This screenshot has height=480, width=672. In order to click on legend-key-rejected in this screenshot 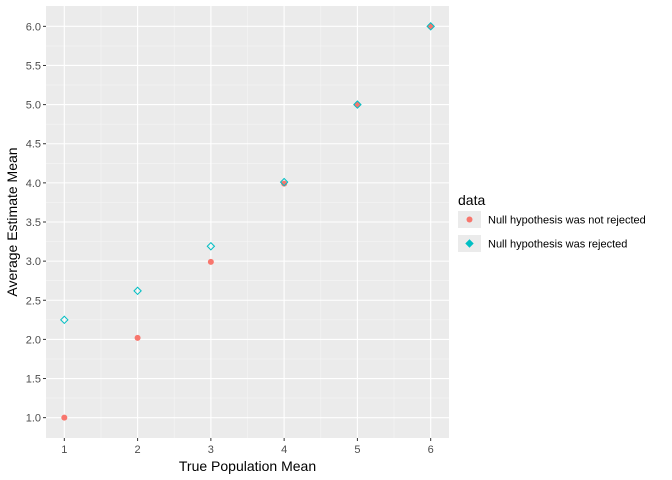, I will do `click(469, 243)`.